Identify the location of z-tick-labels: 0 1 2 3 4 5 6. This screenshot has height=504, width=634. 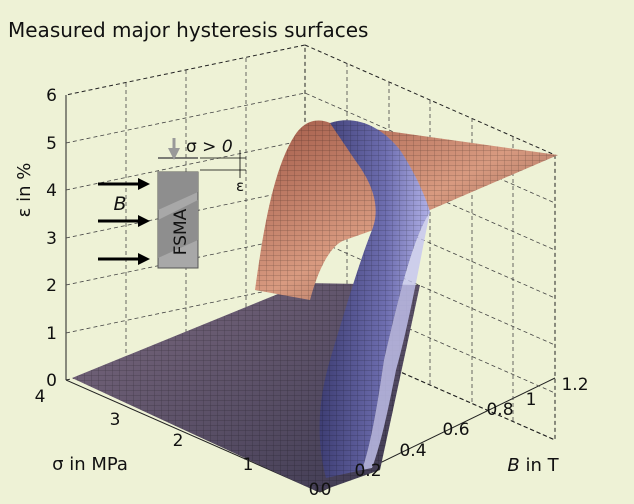
(51, 238).